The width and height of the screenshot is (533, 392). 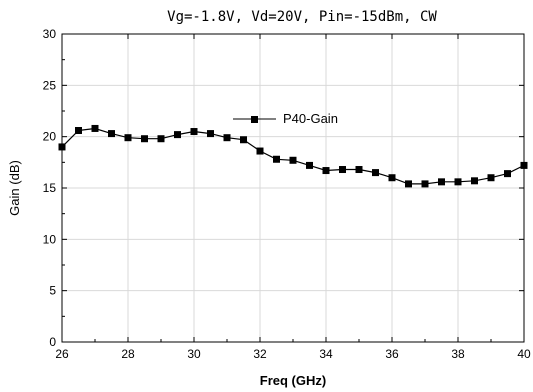 What do you see at coordinates (50, 85) in the screenshot?
I see `y-tick-label: 25` at bounding box center [50, 85].